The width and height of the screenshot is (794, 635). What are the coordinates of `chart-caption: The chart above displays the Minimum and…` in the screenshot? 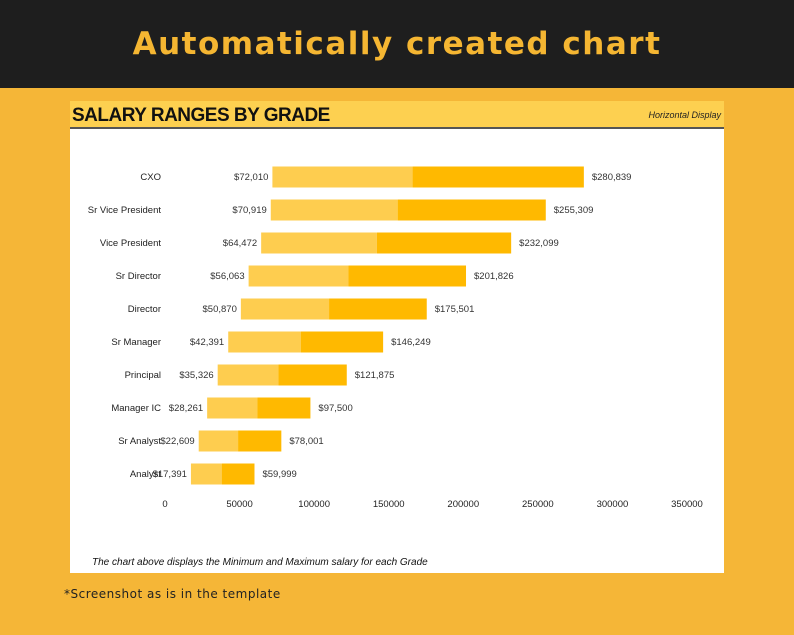 It's located at (260, 562).